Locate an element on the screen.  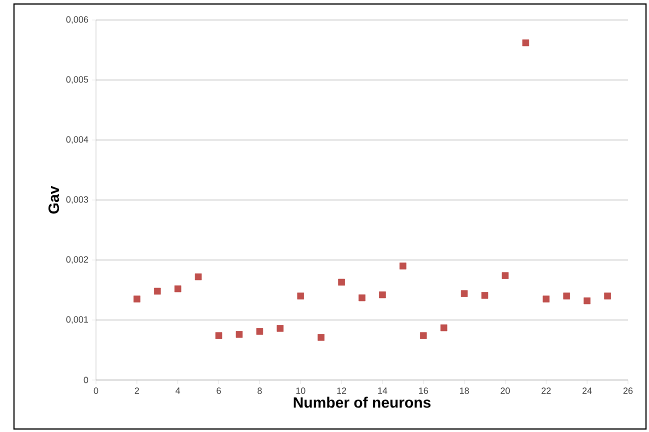
x-tick-label: 16 is located at coordinates (423, 391).